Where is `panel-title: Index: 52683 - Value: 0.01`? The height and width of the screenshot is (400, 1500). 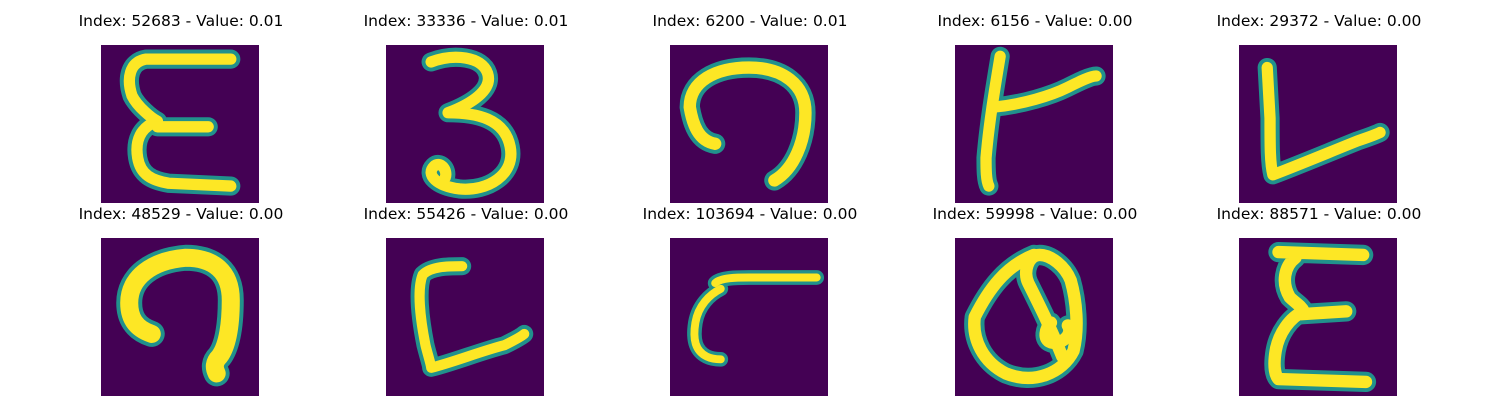
panel-title: Index: 52683 - Value: 0.01 is located at coordinates (181, 21).